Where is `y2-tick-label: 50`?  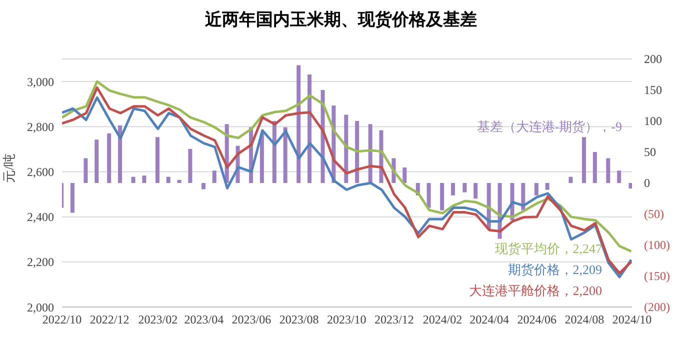
y2-tick-label: 50 is located at coordinates (650, 152).